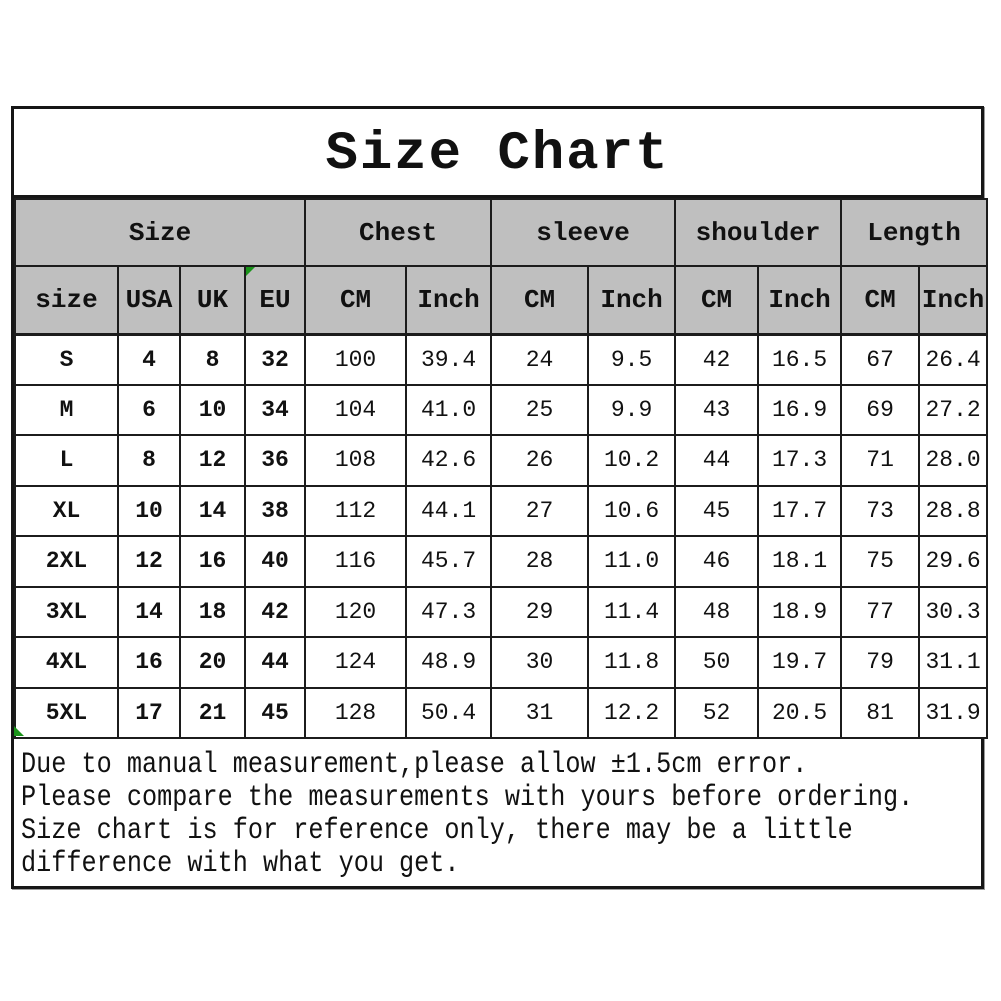 This screenshot has width=1001, height=1001. Describe the element at coordinates (800, 359) in the screenshot. I see `cell: 16.5` at that location.